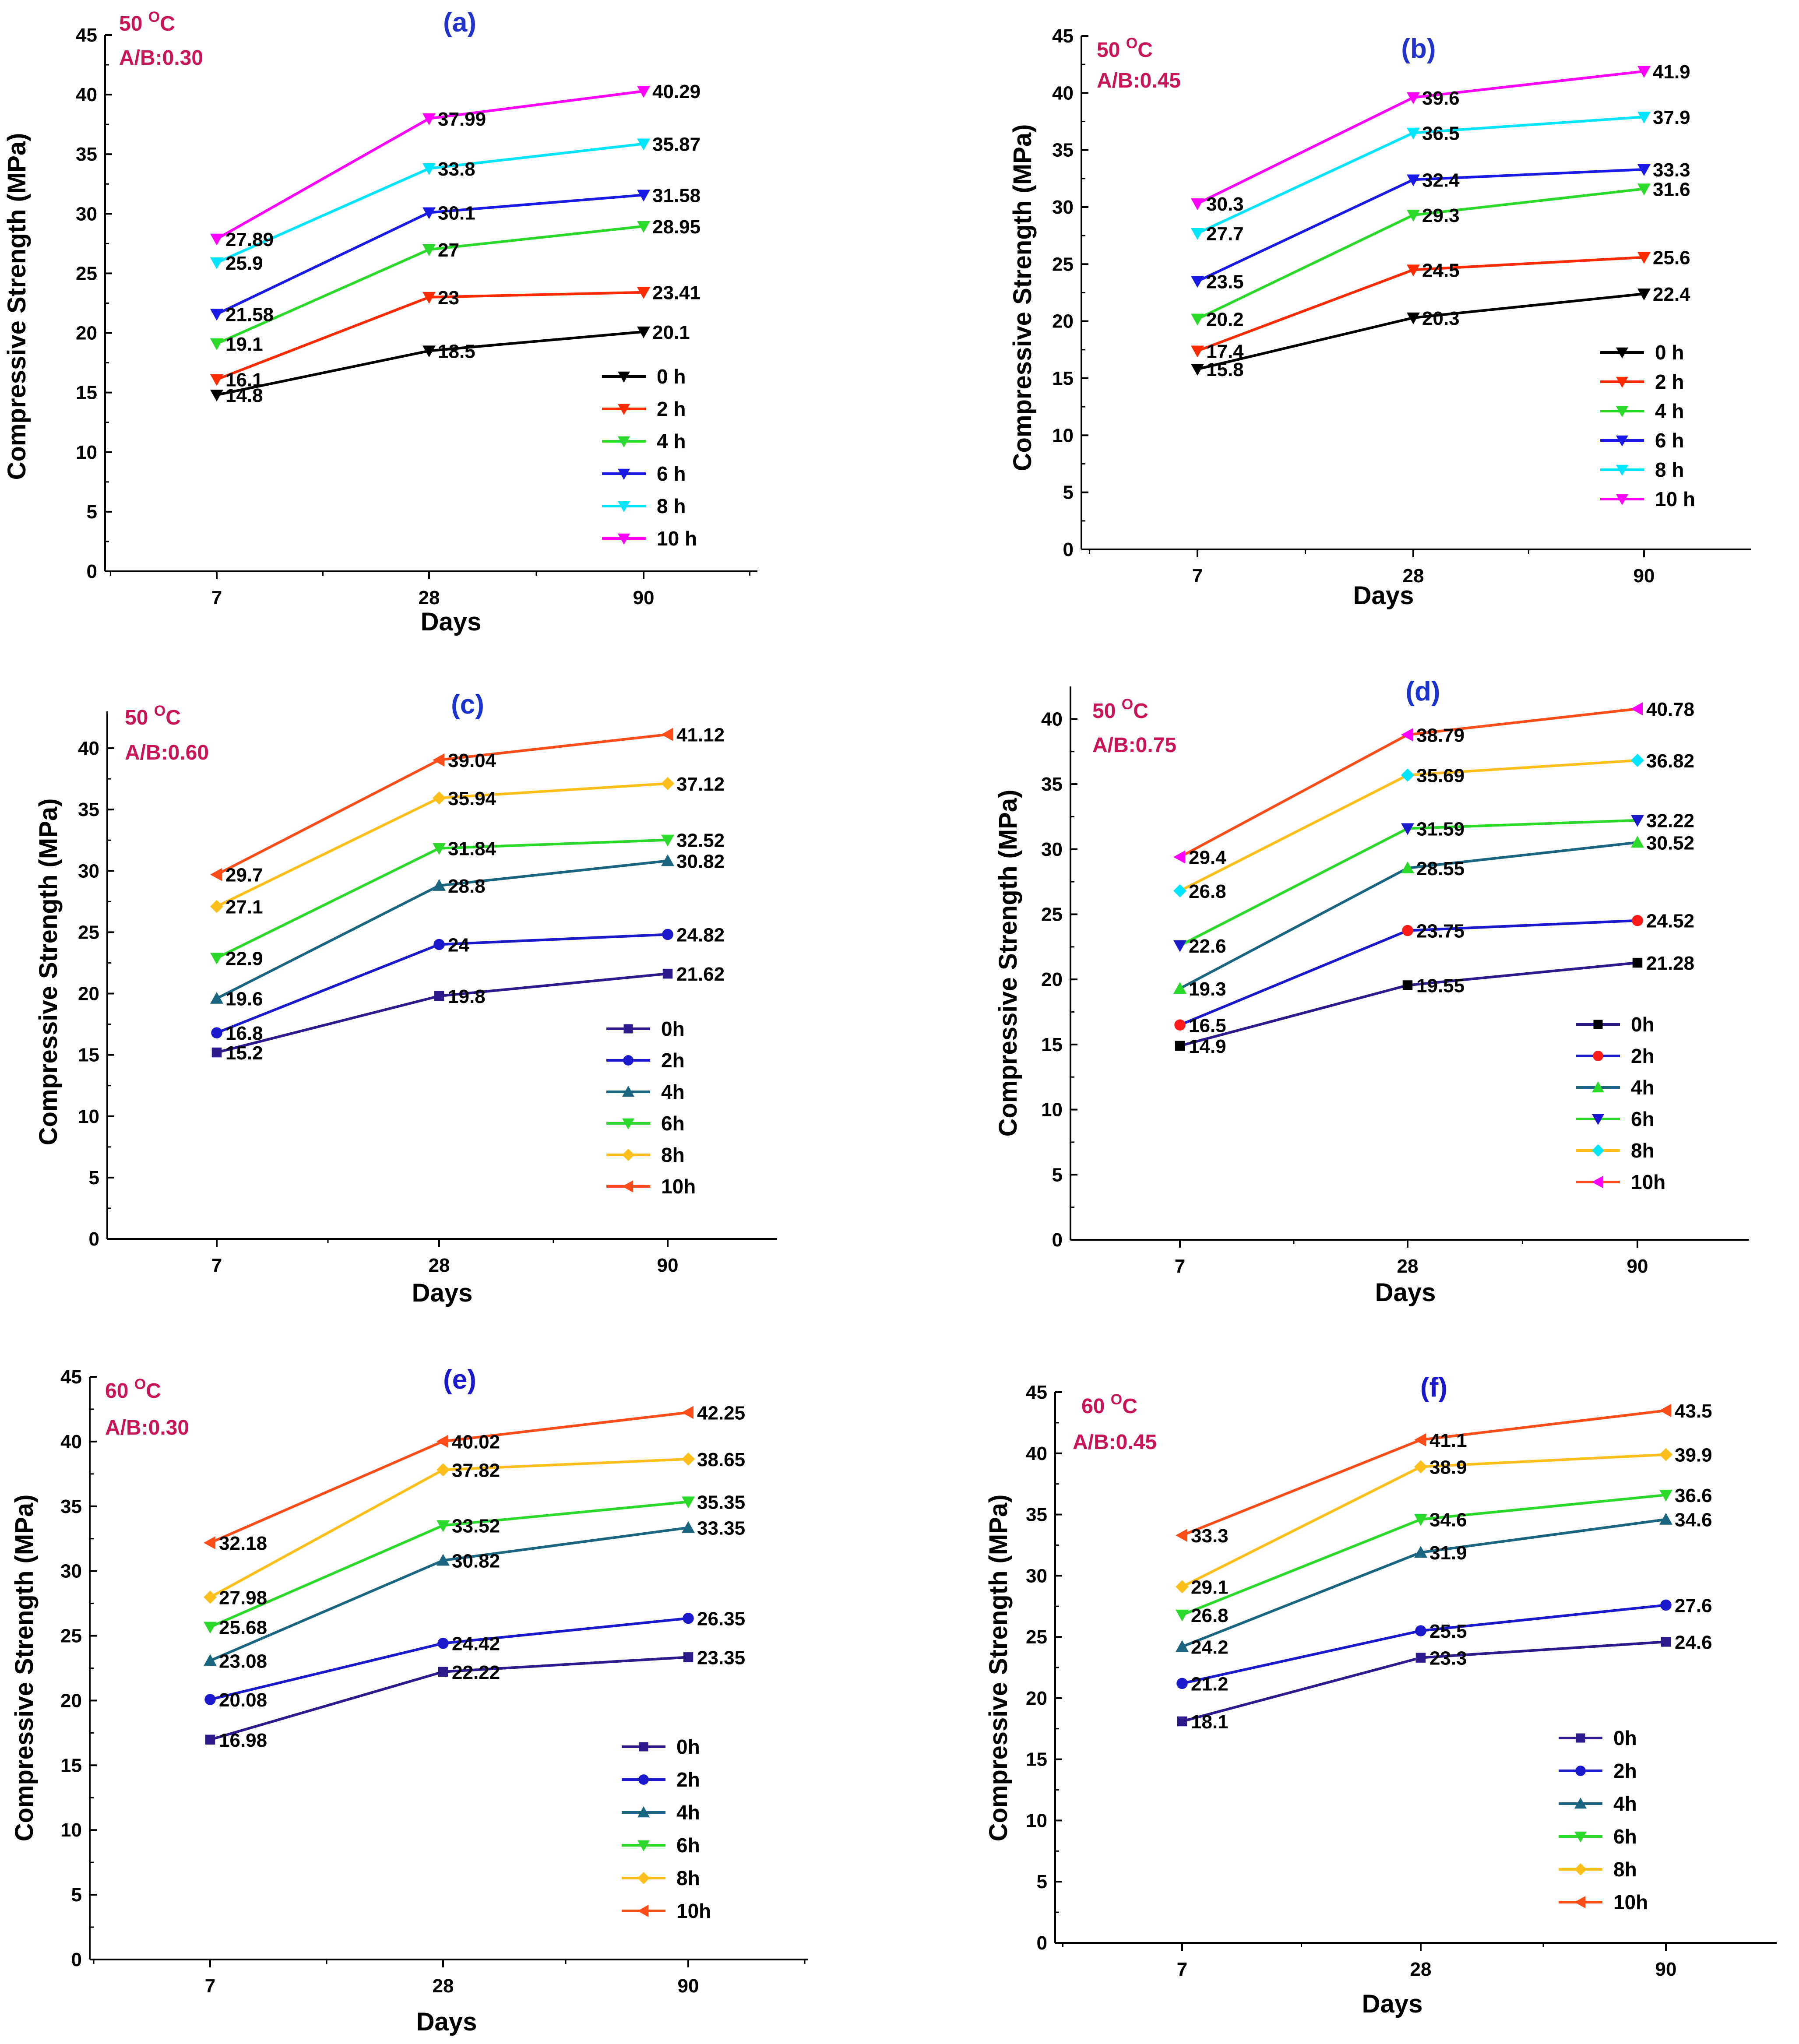  I want to click on data-label: 23.5, so click(1225, 281).